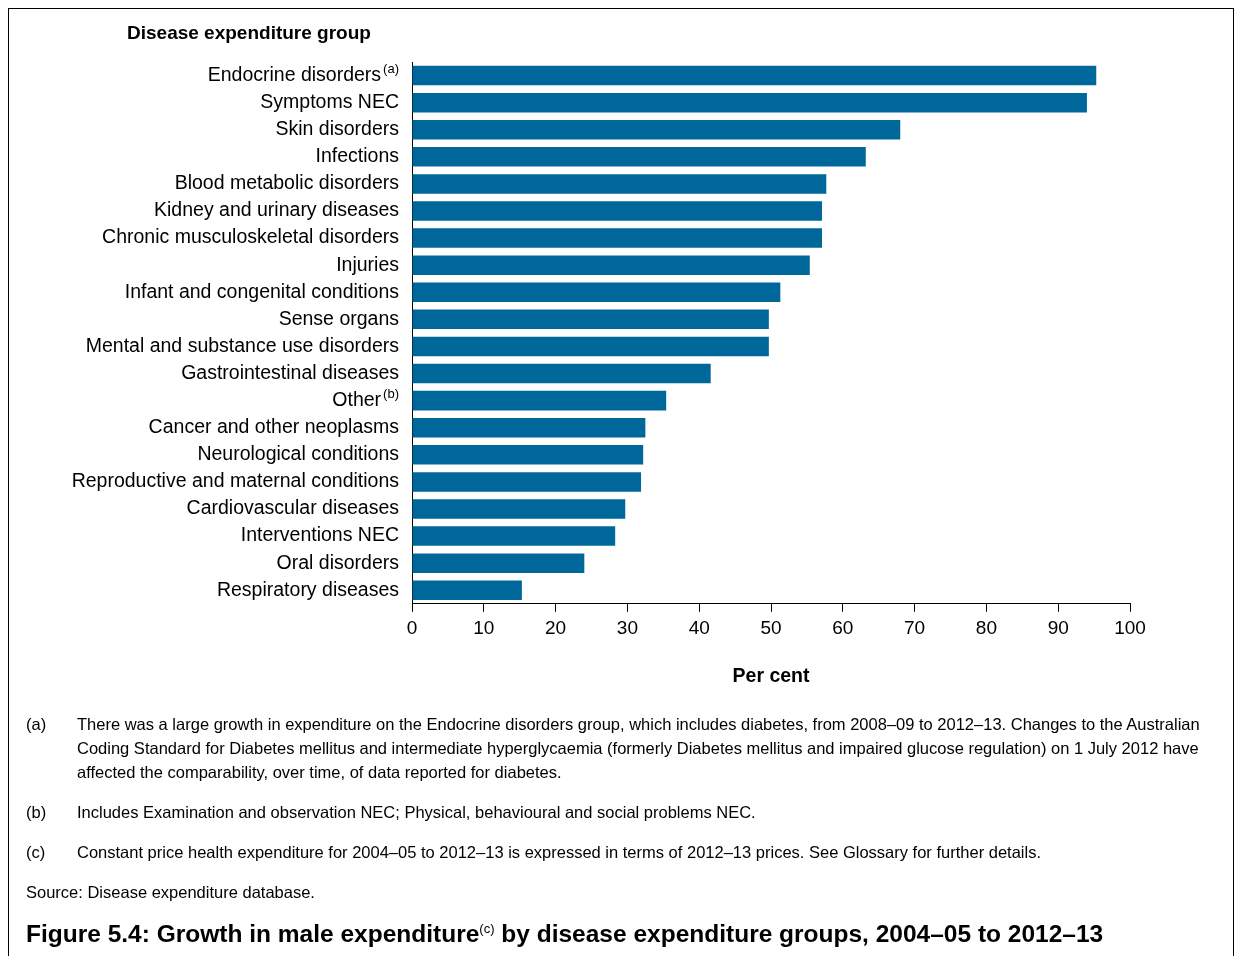 This screenshot has width=1236, height=958. I want to click on y-tick-label: Sense organs, so click(339, 317).